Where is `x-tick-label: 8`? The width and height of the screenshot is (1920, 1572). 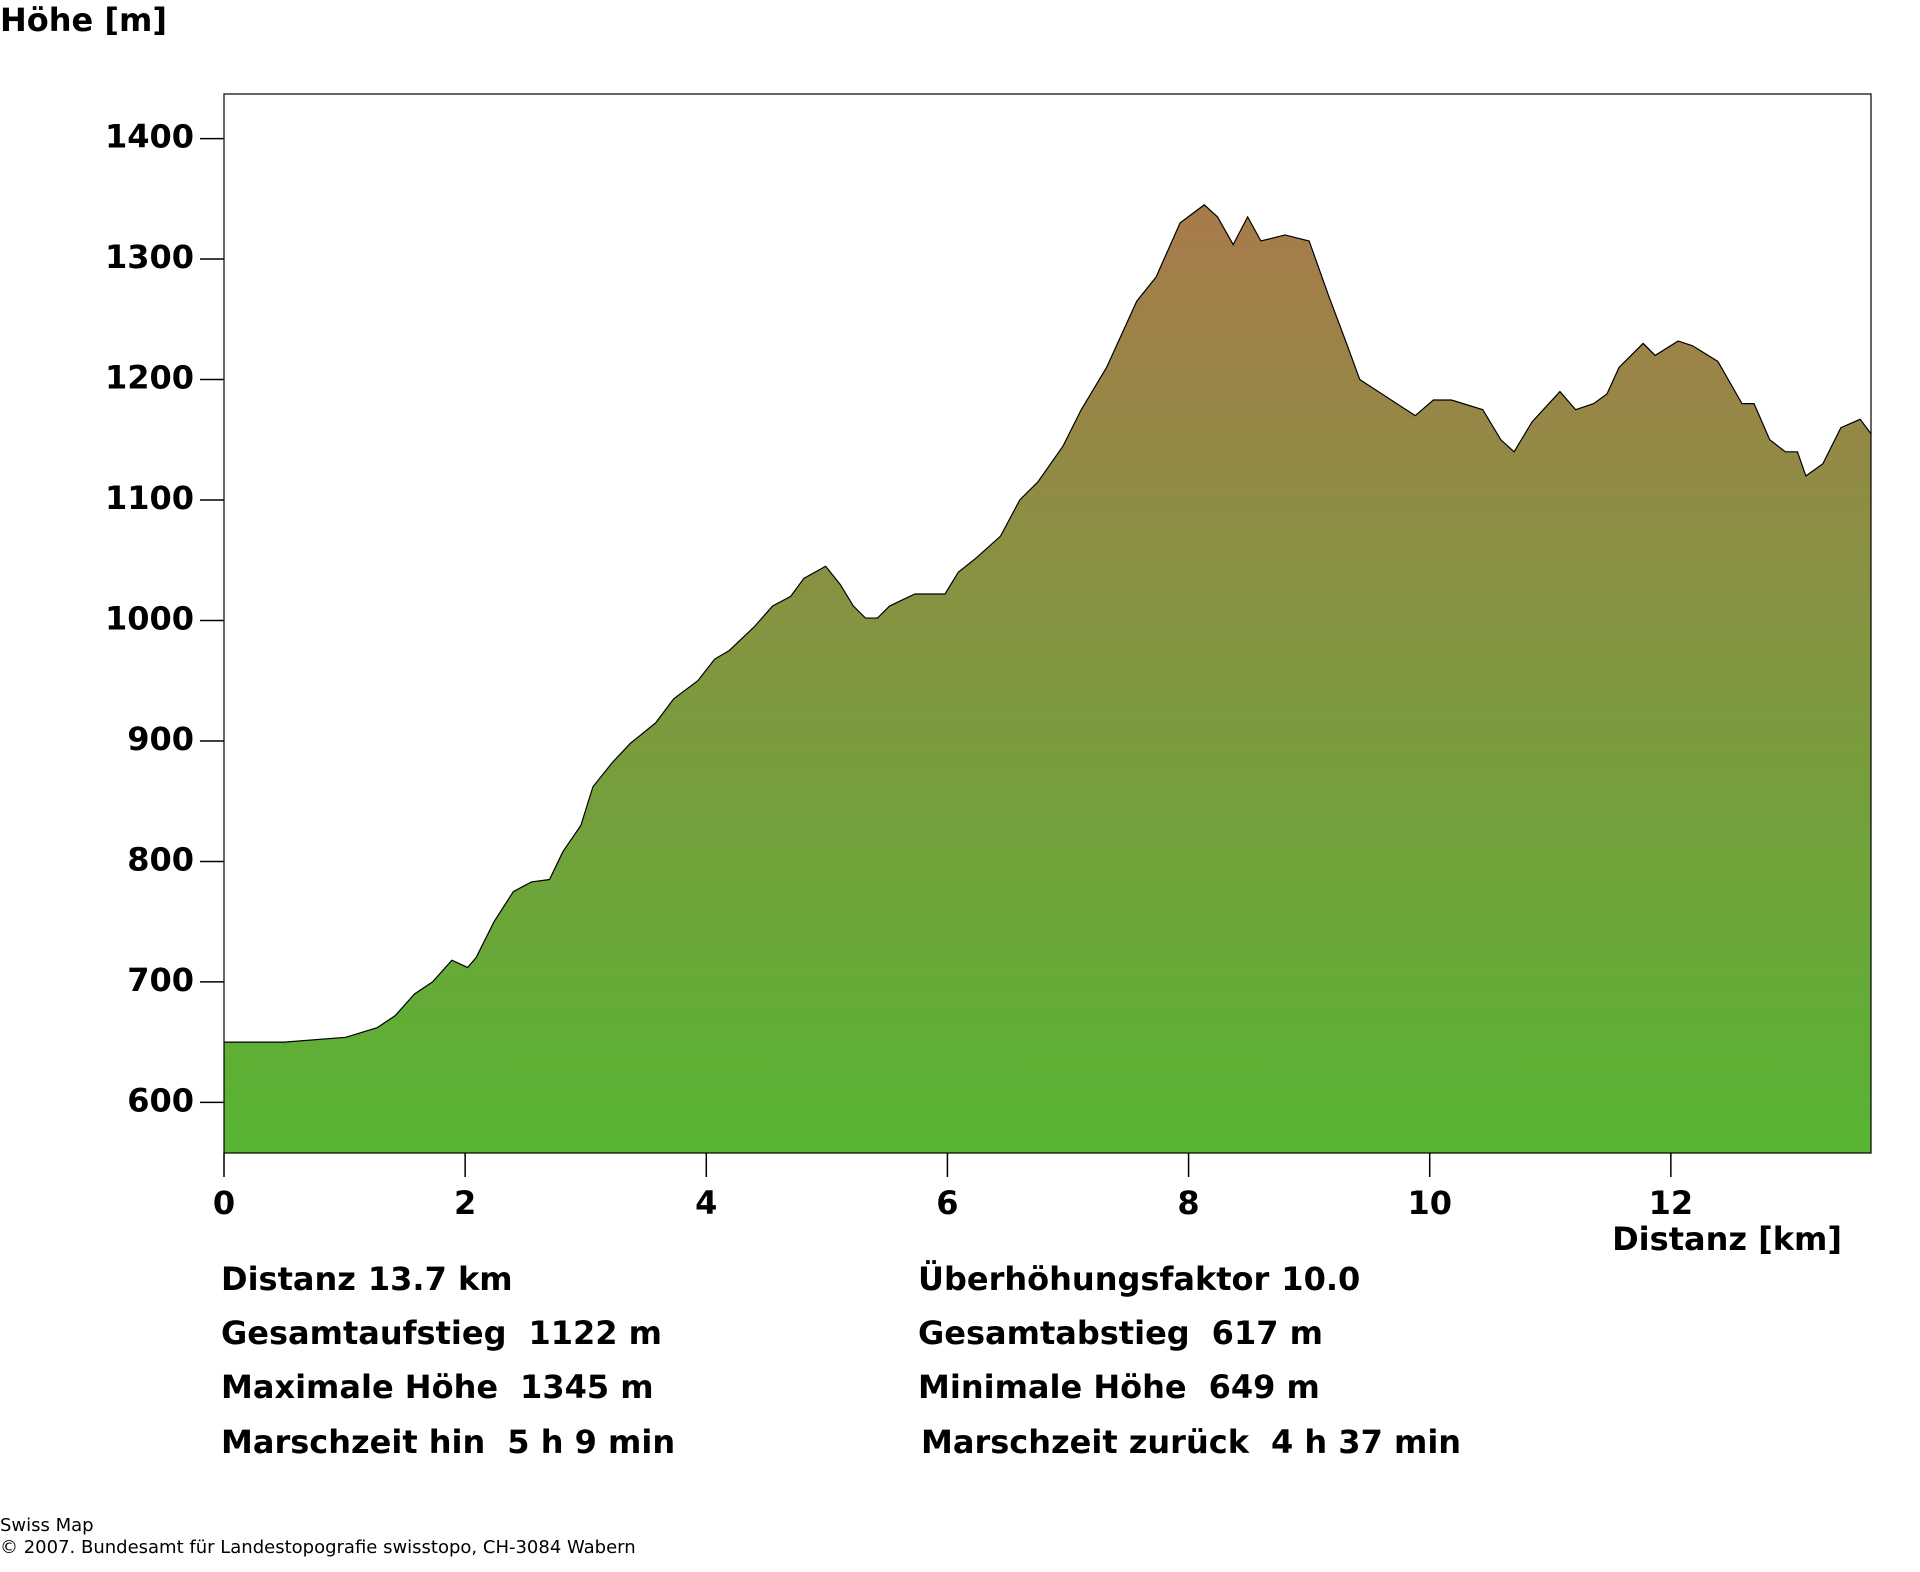 x-tick-label: 8 is located at coordinates (1188, 1203).